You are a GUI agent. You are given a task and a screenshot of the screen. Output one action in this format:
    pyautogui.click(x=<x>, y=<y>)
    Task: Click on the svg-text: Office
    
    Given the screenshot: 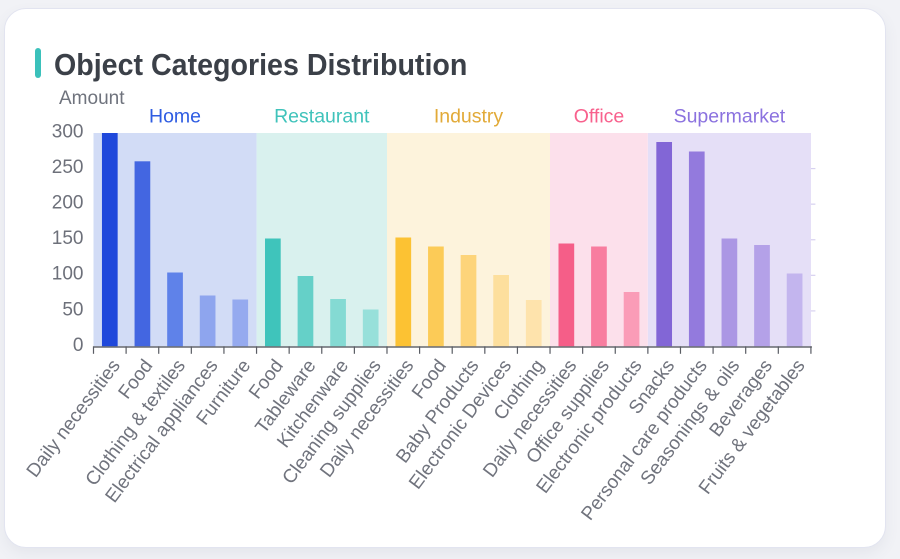 What is the action you would take?
    pyautogui.click(x=599, y=117)
    